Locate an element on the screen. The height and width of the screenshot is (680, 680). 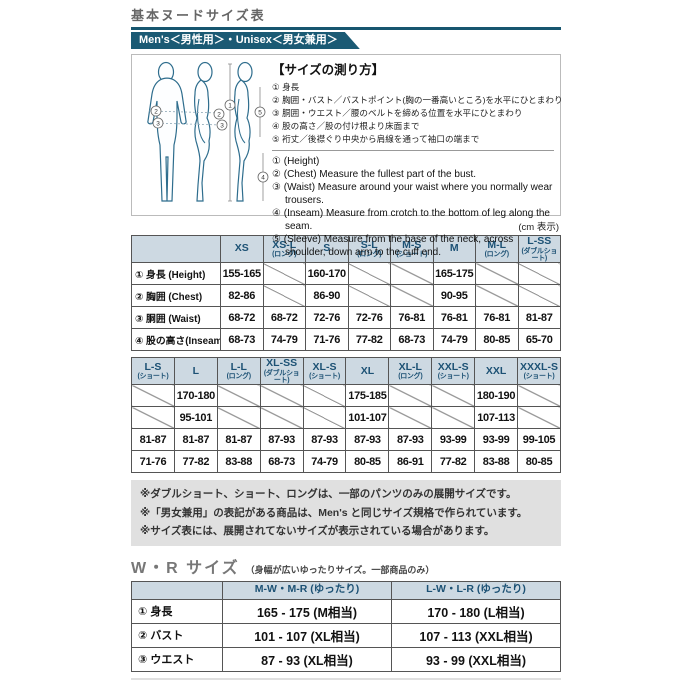
size-note: ※「男女兼用」の表記がある商品は、Men's と同じサイズ規格で作られています。 is located at coordinates (334, 512).